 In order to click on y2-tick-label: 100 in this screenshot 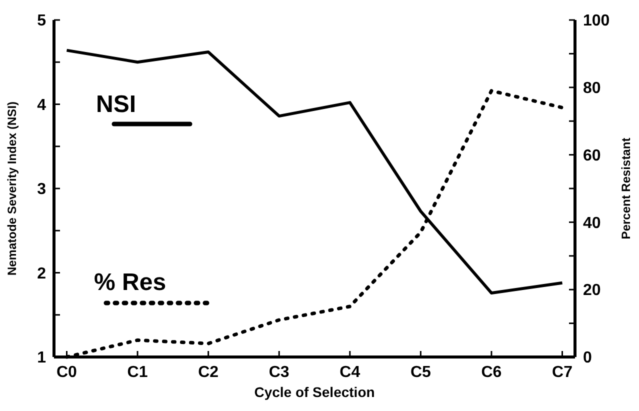, I will do `click(596, 21)`.